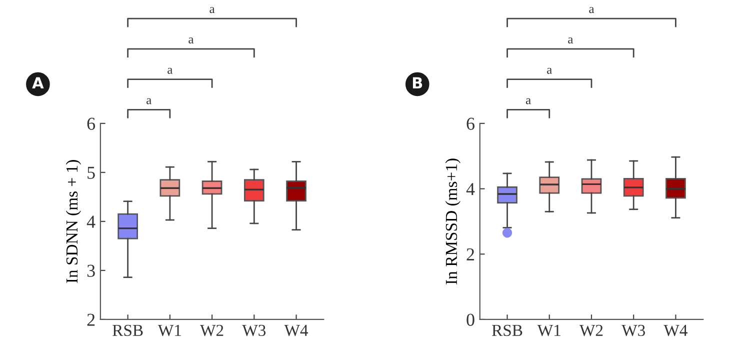  Describe the element at coordinates (417, 82) in the screenshot. I see `text: B` at that location.